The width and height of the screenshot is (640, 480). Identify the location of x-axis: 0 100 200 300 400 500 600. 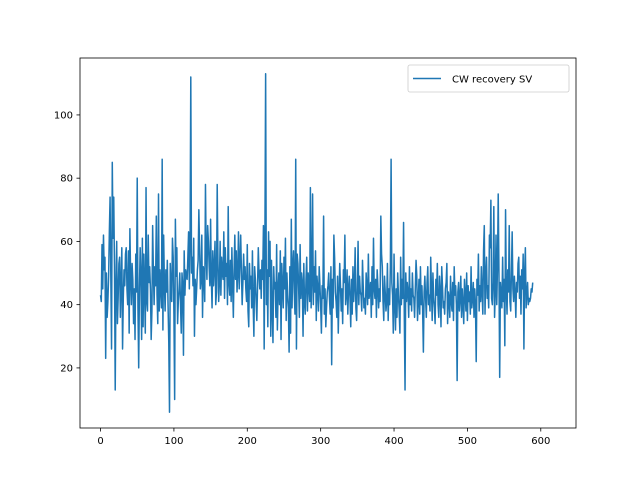
(323, 437).